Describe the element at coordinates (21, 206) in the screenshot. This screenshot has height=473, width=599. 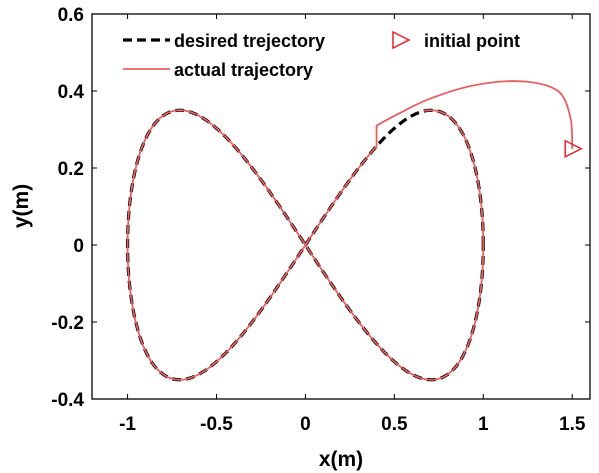
I see `y-axis-label: y(m)` at that location.